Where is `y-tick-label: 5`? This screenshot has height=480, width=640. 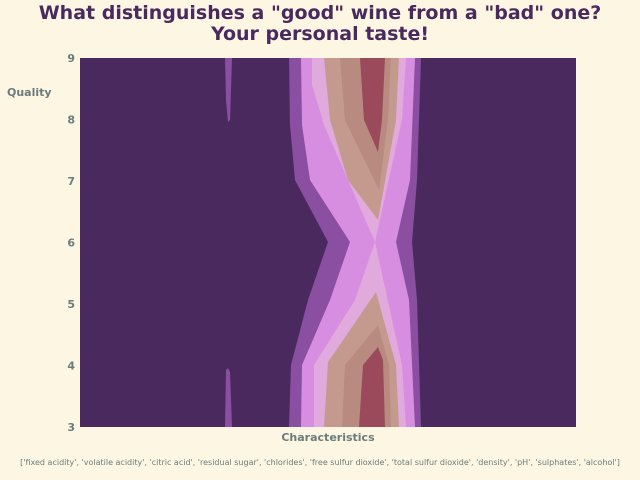
y-tick-label: 5 is located at coordinates (71, 304).